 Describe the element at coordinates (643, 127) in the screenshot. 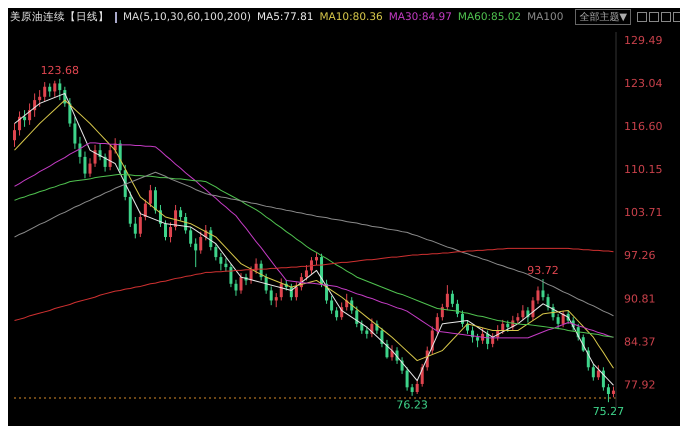

I see `y-tick-label: 116.60` at that location.